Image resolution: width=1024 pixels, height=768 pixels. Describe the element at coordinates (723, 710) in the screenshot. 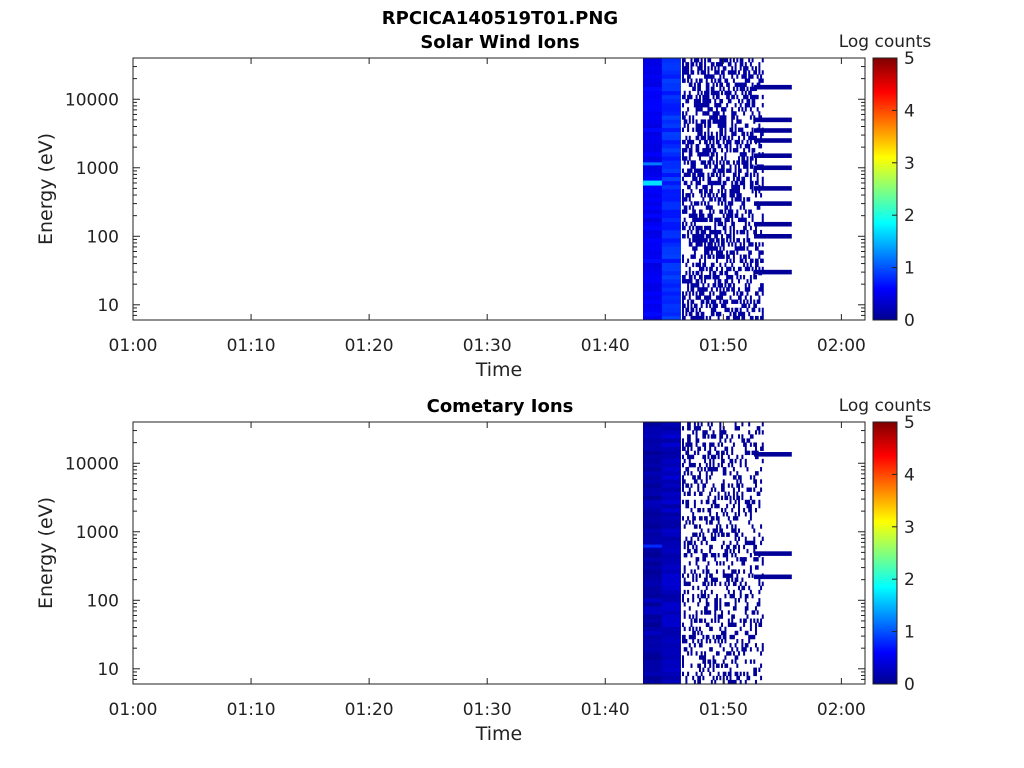

I see `x-tick-label: 01:50` at that location.